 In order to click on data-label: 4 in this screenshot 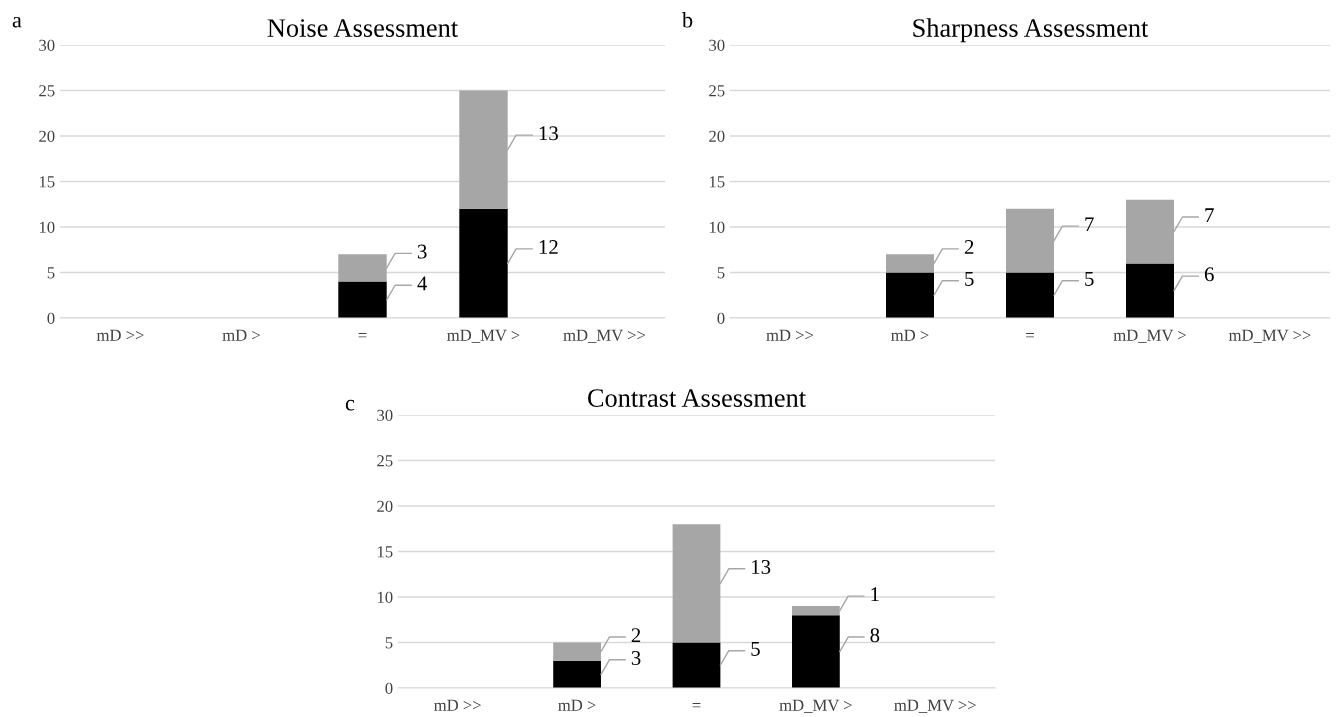, I will do `click(422, 283)`.